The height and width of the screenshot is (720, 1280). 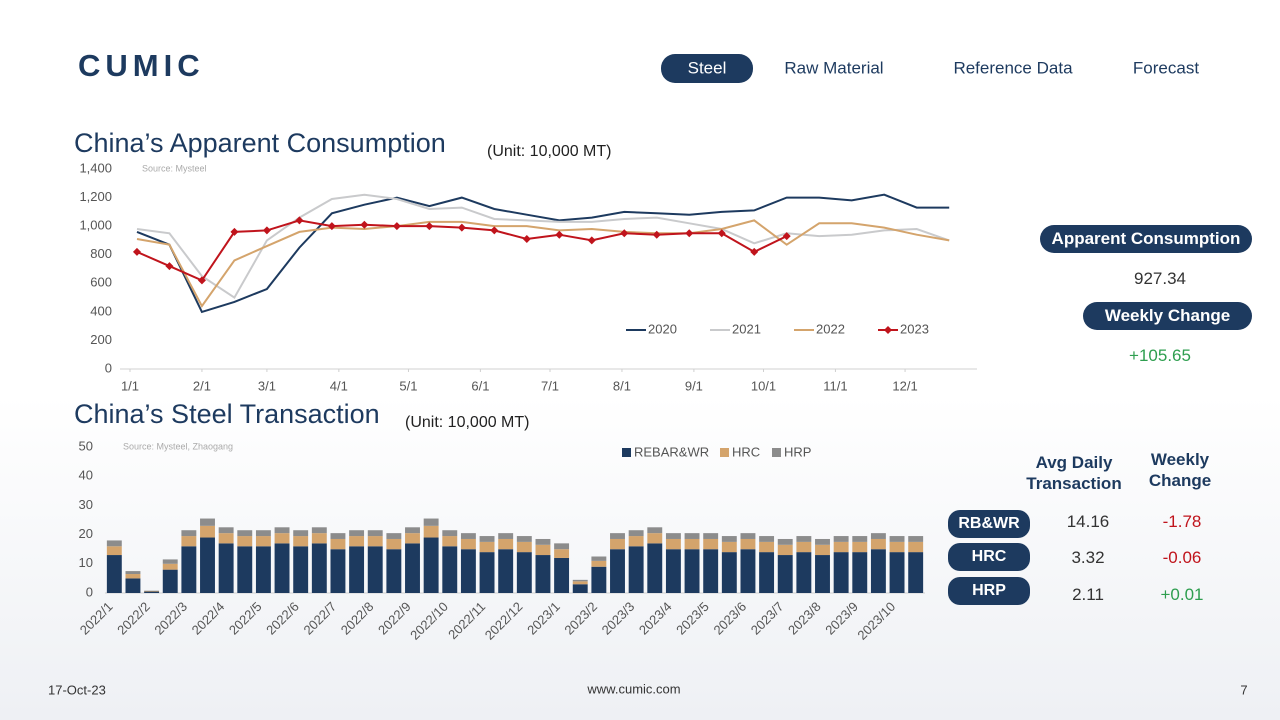 I want to click on y-tick-label: 600, so click(x=101, y=282).